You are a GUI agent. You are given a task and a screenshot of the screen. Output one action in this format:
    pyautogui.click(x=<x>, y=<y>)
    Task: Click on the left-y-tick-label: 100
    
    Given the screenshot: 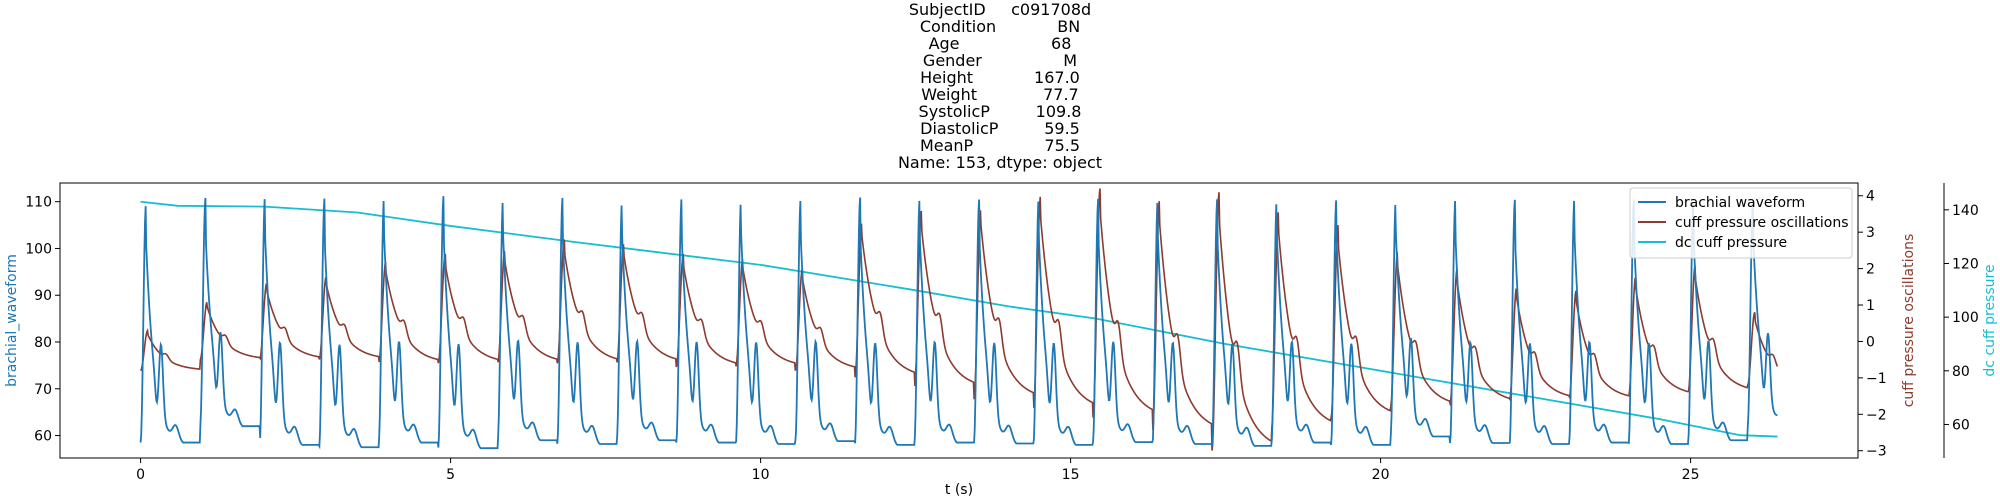 What is the action you would take?
    pyautogui.click(x=38, y=249)
    